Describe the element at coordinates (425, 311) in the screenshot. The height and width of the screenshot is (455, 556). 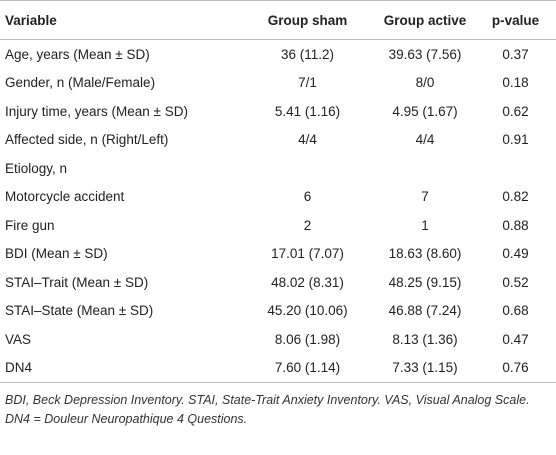
I see `table-cell: 46.88 (7.24)` at that location.